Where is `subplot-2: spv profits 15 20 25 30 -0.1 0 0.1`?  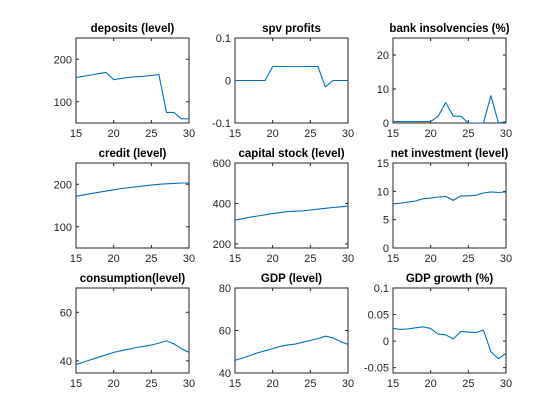
subplot-2: spv profits 15 20 25 30 -0.1 0 0.1 is located at coordinates (283, 81).